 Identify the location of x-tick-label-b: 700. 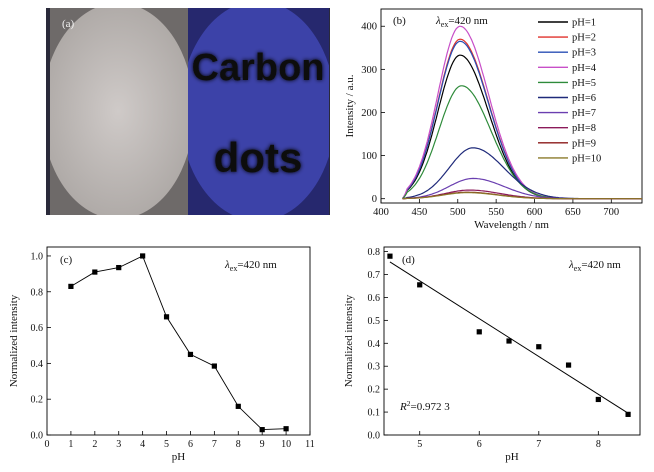
(611, 212).